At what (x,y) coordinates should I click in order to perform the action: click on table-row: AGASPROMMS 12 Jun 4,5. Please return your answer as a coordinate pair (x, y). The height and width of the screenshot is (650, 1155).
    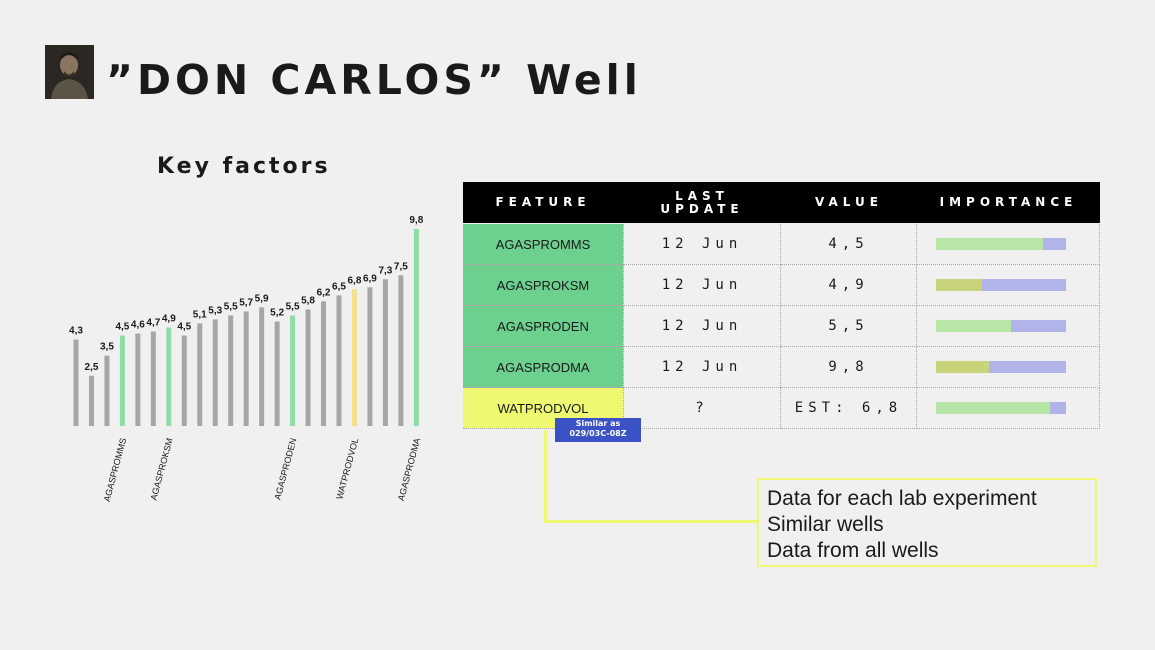
    Looking at the image, I should click on (781, 244).